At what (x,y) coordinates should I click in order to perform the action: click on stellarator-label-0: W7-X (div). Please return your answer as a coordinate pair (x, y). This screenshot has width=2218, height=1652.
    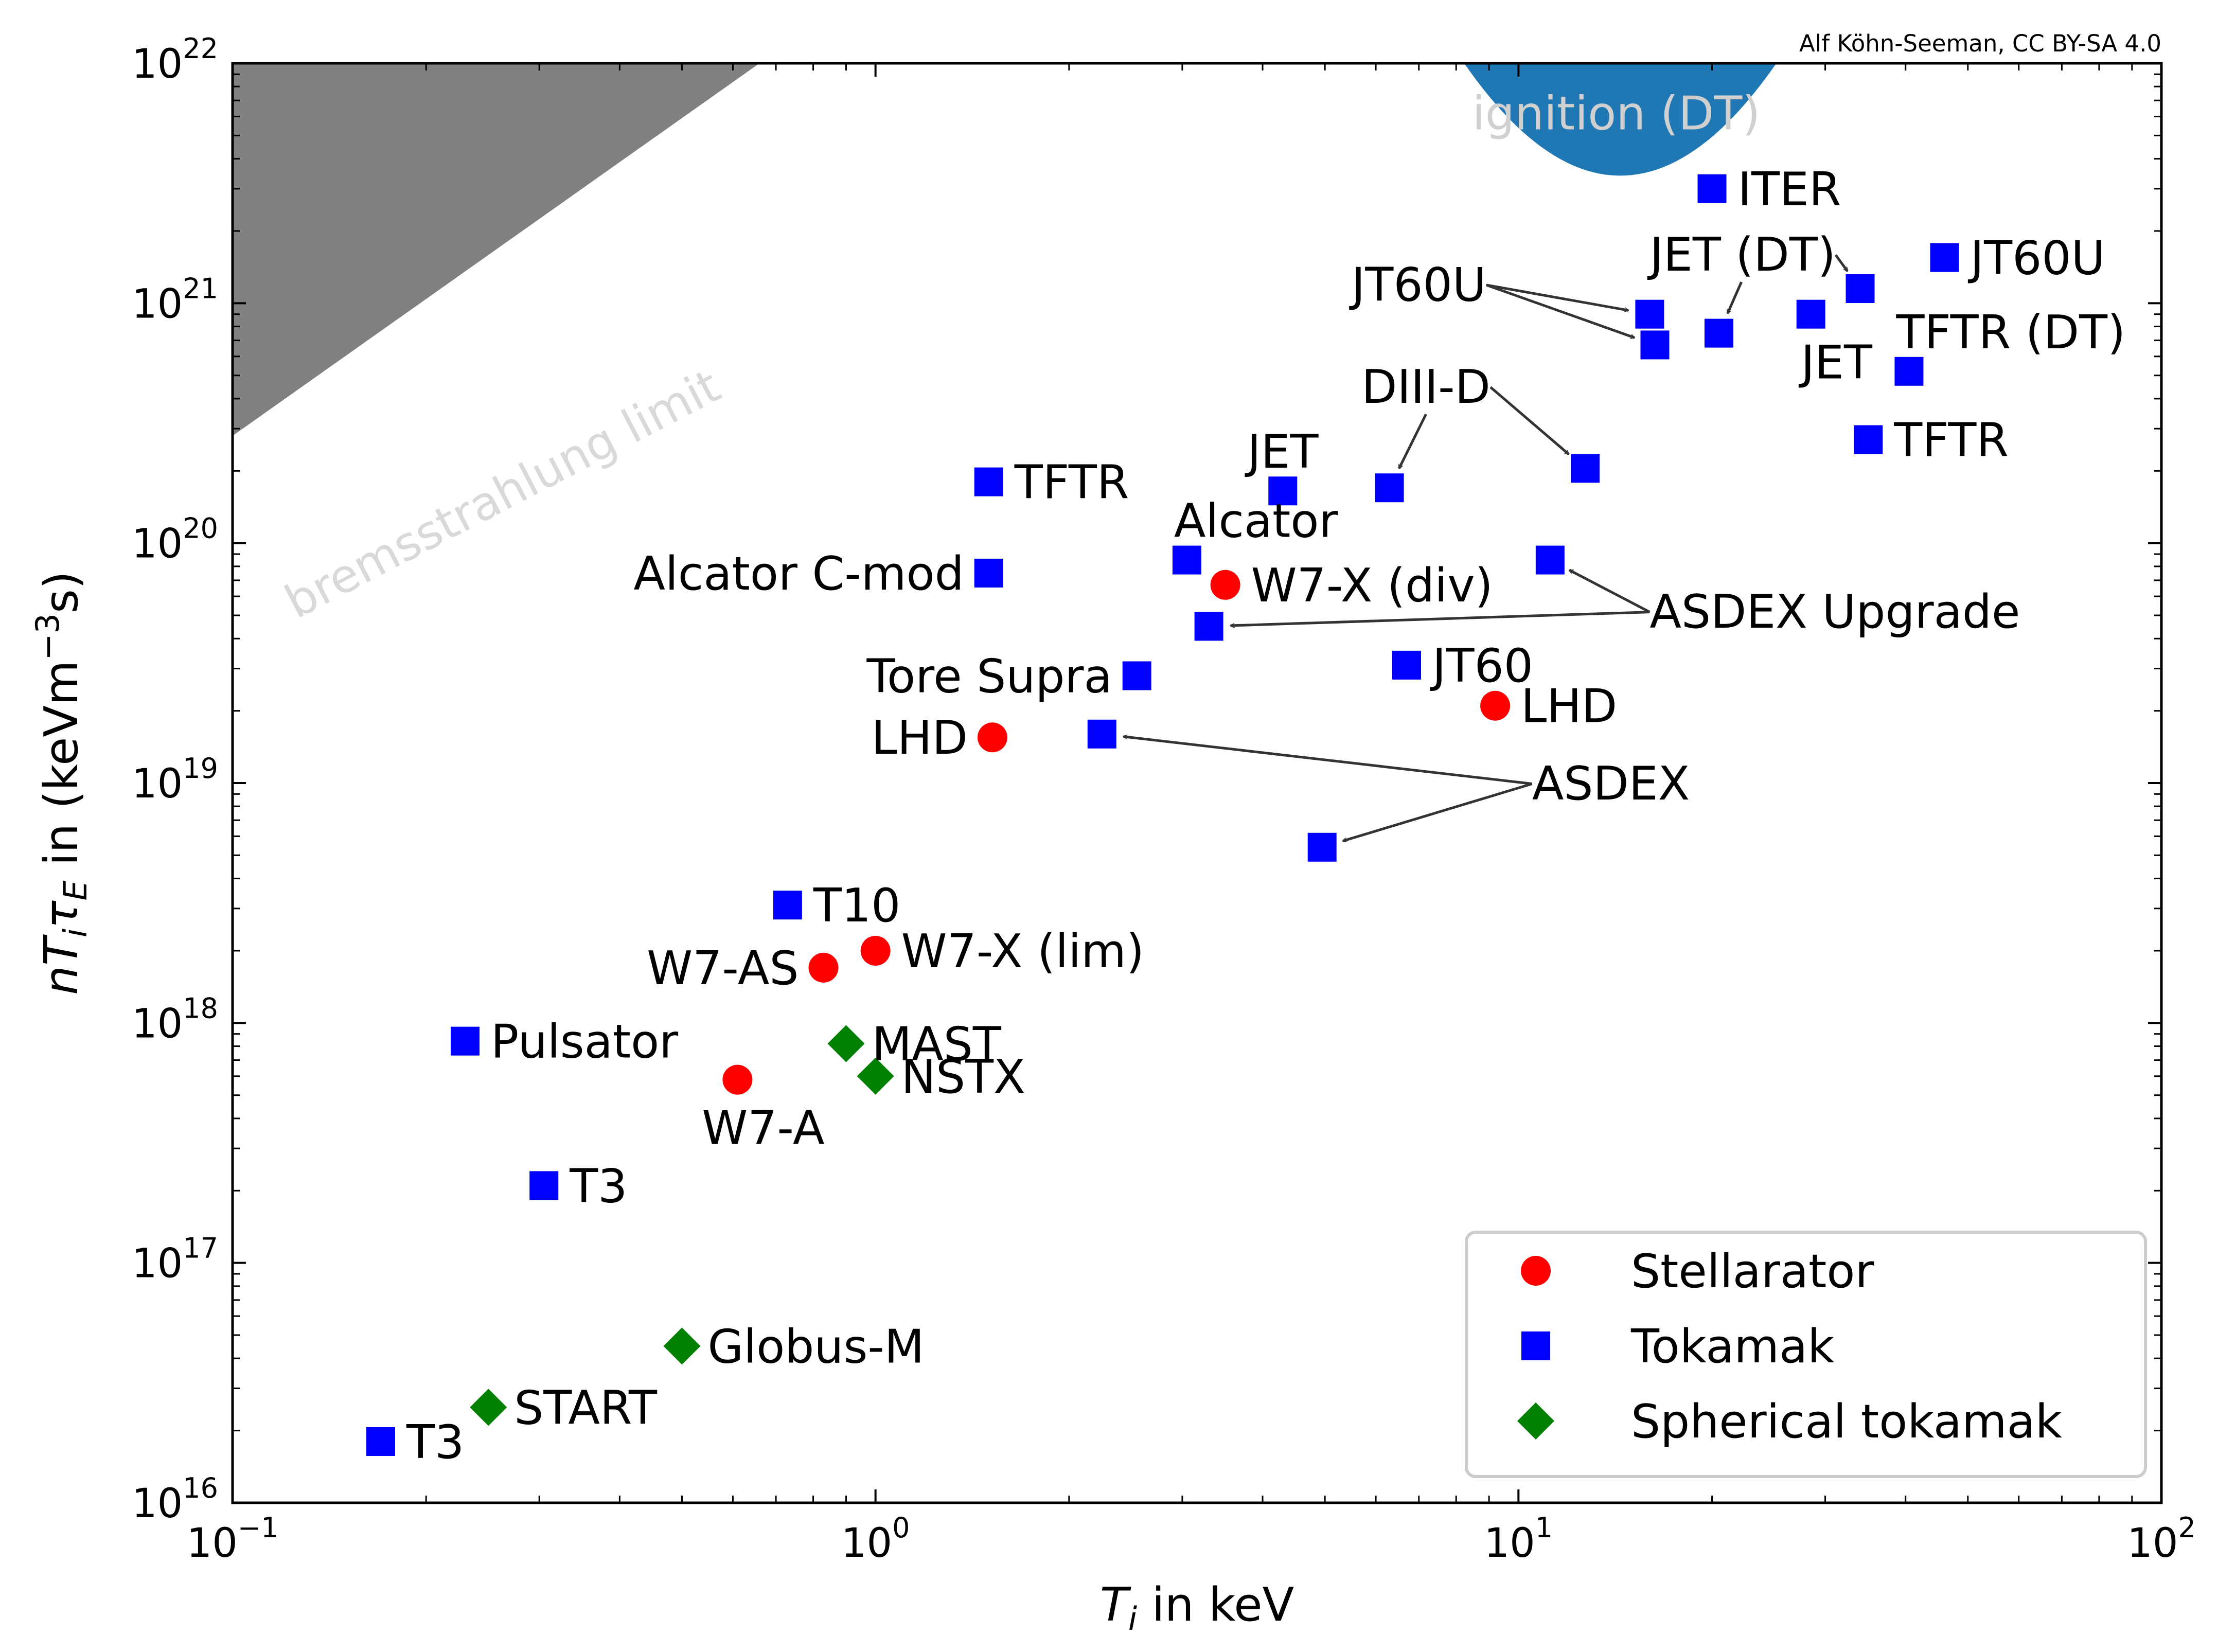
    Looking at the image, I should click on (1372, 586).